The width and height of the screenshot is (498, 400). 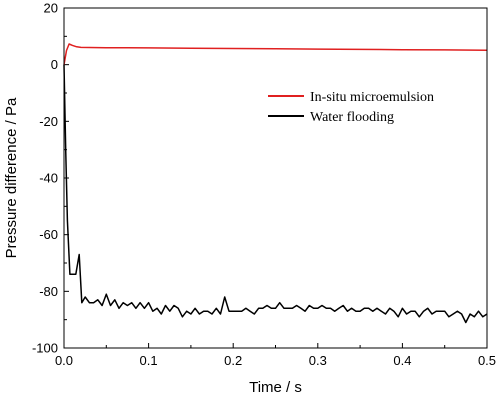 I want to click on y-tick-label: 0, so click(x=54, y=64).